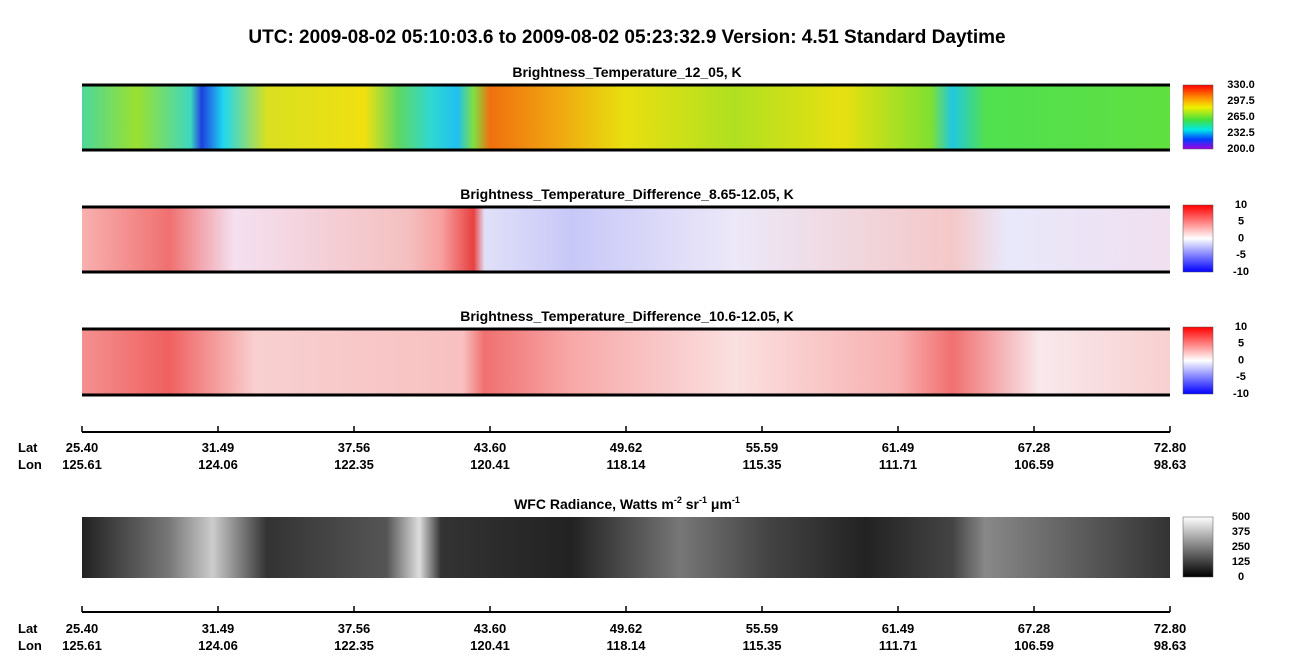  Describe the element at coordinates (1241, 133) in the screenshot. I see `colorbar-label: 232.5` at that location.